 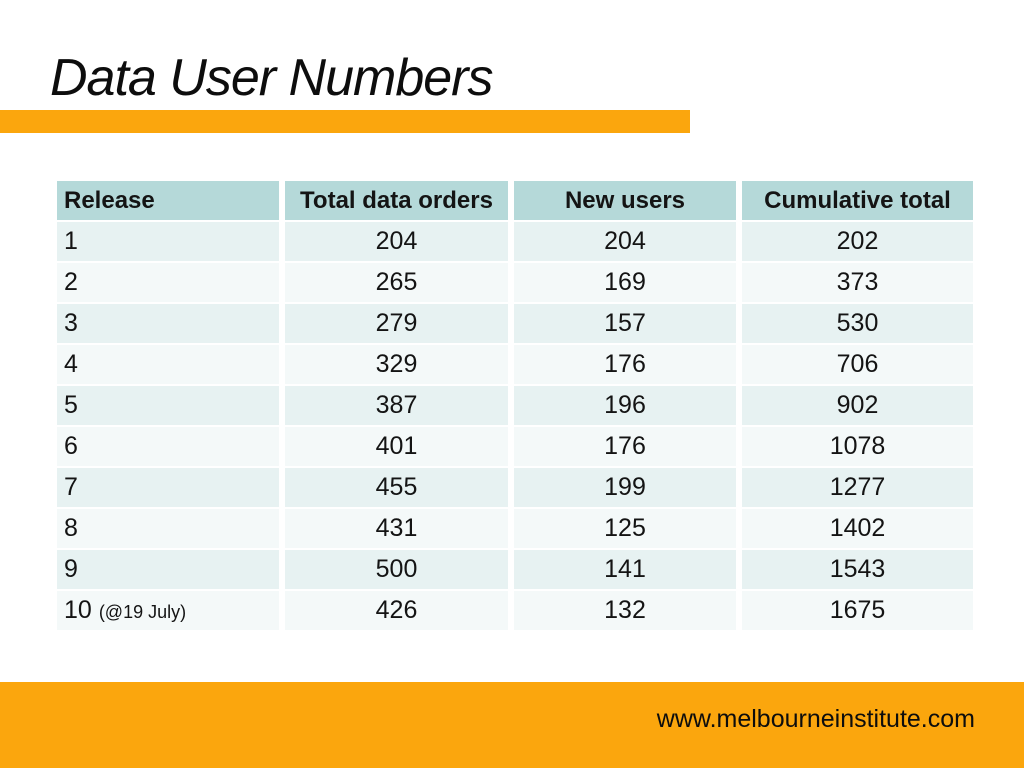 I want to click on header-cell: New users, so click(x=625, y=200).